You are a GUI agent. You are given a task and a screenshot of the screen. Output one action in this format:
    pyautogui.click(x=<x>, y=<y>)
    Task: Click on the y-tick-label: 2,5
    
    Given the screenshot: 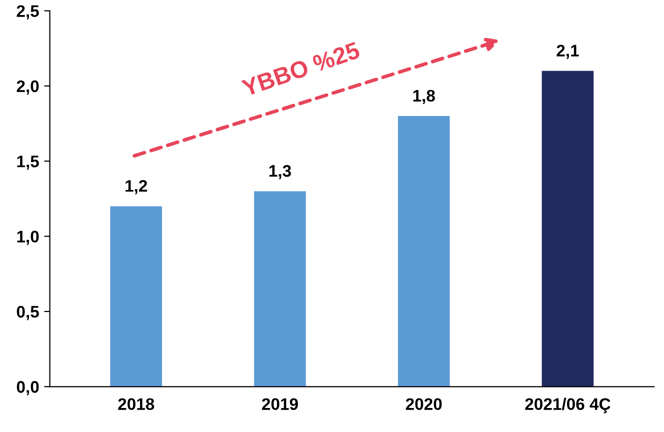 What is the action you would take?
    pyautogui.click(x=27, y=12)
    